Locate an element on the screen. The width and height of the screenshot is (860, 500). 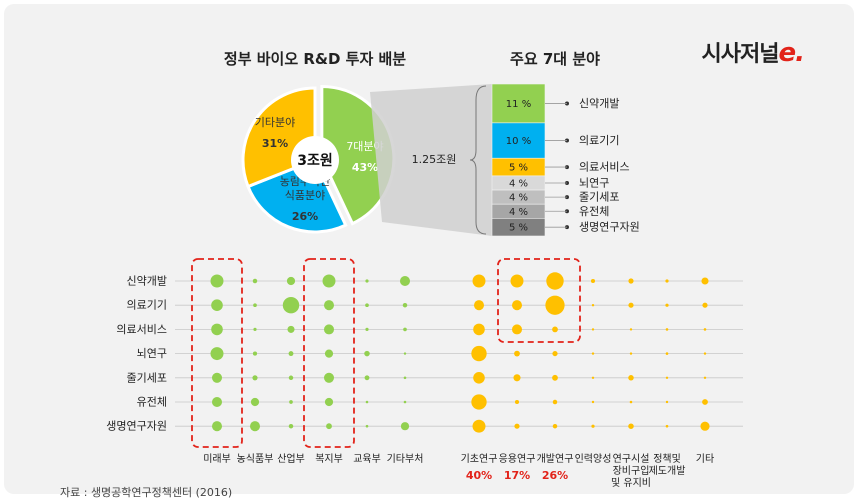
pie-slice-value: 31% is located at coordinates (275, 143).